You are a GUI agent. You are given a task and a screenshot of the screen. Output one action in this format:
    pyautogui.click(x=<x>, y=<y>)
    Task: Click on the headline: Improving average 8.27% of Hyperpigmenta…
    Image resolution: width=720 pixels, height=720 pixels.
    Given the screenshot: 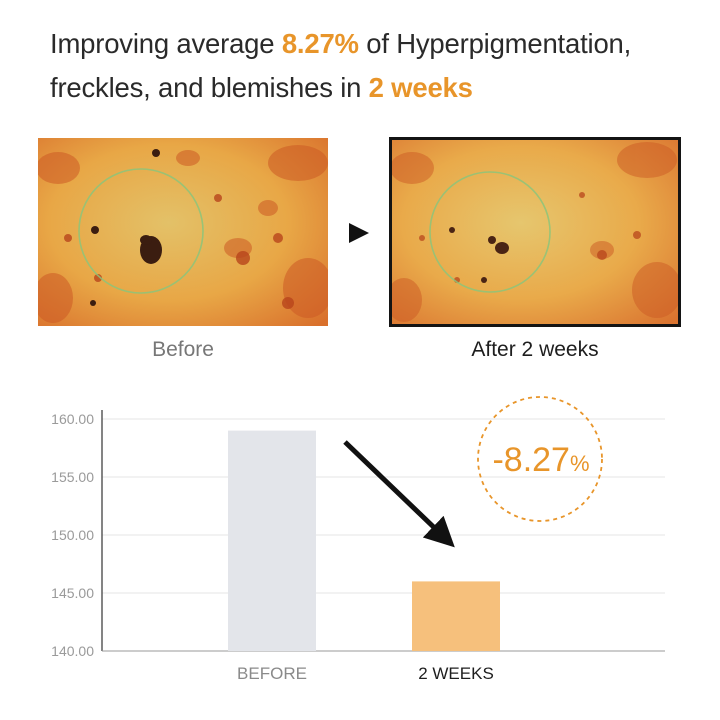 What is the action you would take?
    pyautogui.click(x=370, y=66)
    